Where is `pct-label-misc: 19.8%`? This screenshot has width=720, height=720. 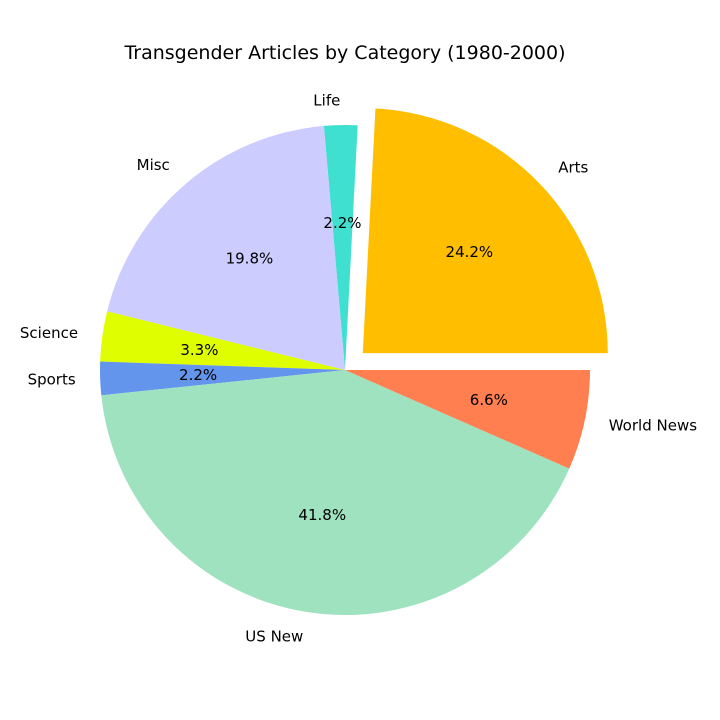
pct-label-misc: 19.8% is located at coordinates (250, 258).